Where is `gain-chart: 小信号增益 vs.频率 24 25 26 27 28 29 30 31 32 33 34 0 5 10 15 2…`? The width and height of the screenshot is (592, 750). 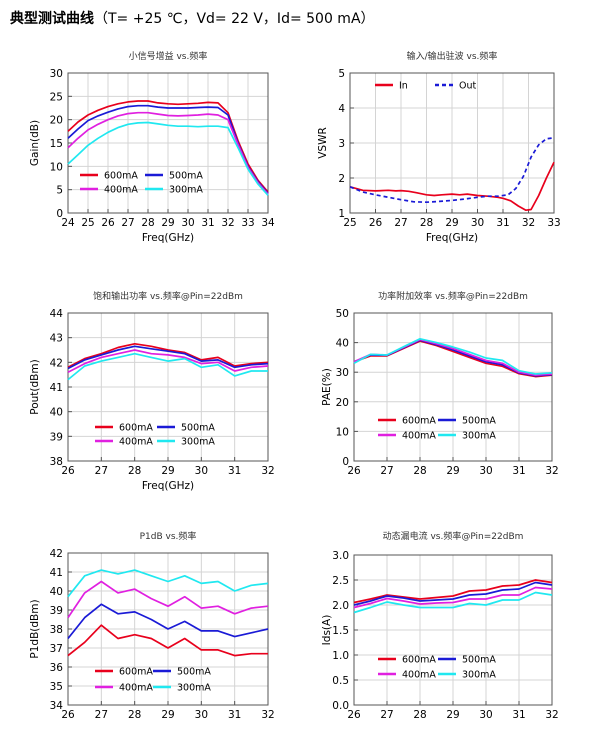 gain-chart: 小信号增益 vs.频率 24 25 26 27 28 29 30 31 32 33 34 0 5 10 15 2… is located at coordinates (152, 147).